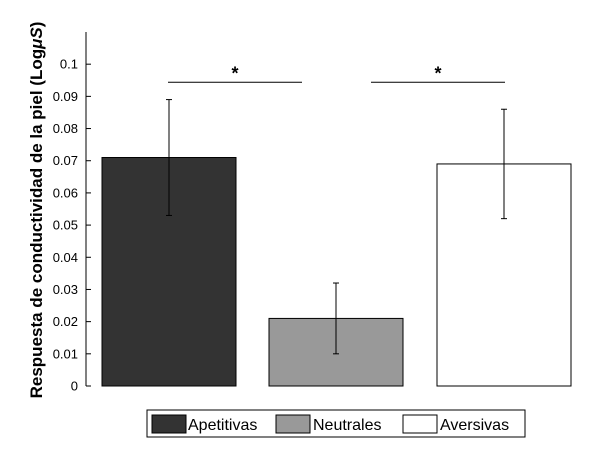  Describe the element at coordinates (36, 33) in the screenshot. I see `y-axis-label-unit: S` at that location.